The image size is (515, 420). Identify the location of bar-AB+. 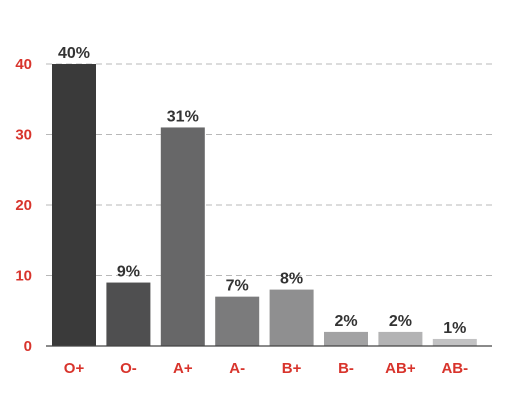
(400, 338).